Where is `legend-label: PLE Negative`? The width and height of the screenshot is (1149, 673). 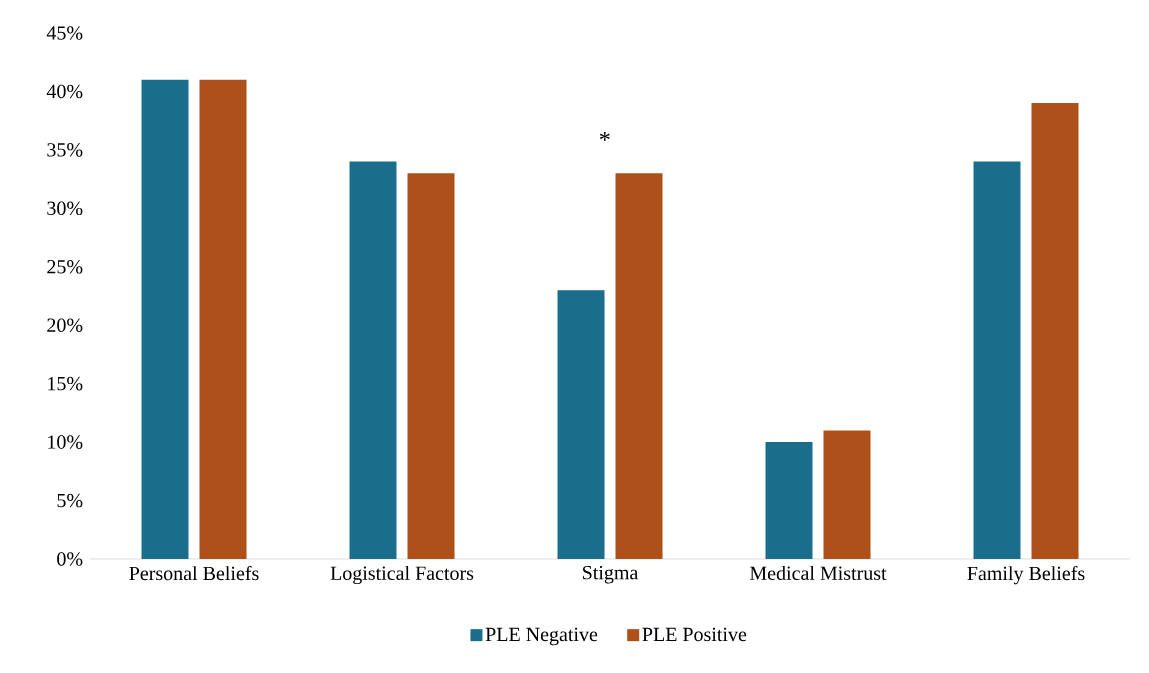 legend-label: PLE Negative is located at coordinates (541, 636).